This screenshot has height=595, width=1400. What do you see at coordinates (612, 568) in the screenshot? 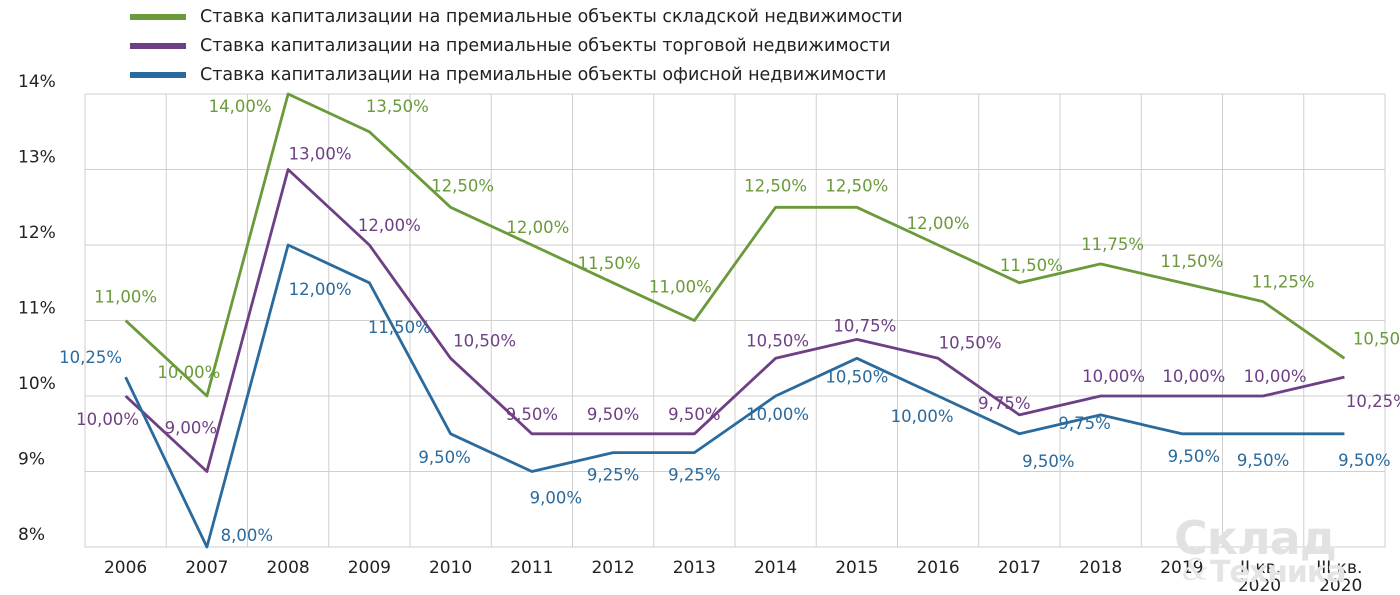
I see `x-tick-label: 2012` at bounding box center [612, 568].